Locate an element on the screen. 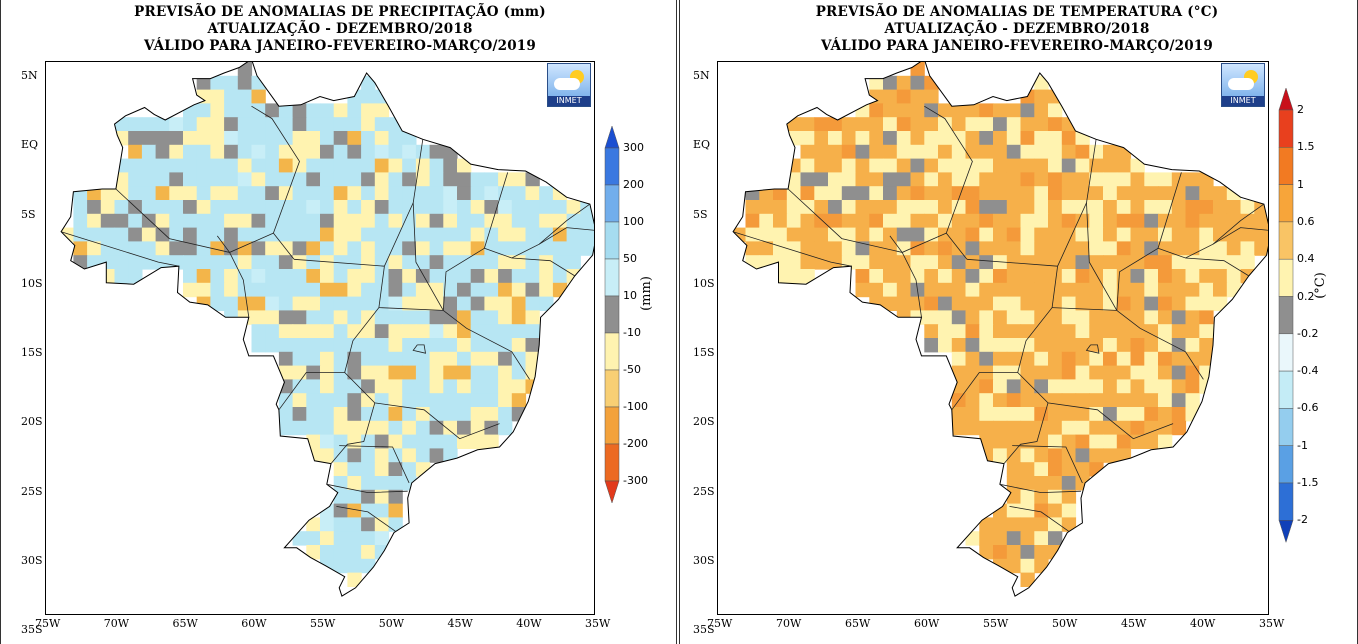 This screenshot has width=1358, height=644. lat-tick-label: 30S is located at coordinates (704, 560).